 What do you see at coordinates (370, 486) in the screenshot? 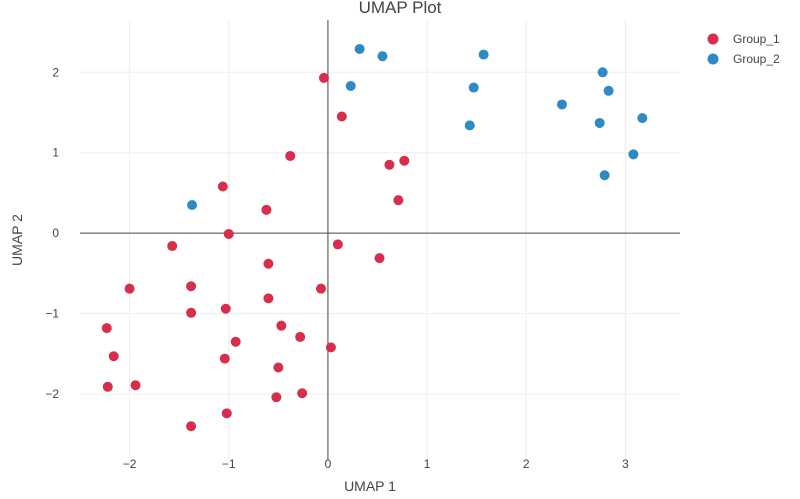
I see `x-axis-label: UMAP 1` at bounding box center [370, 486].